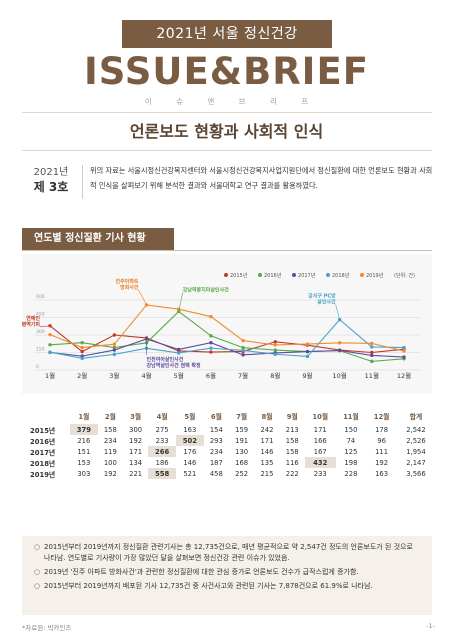 The width and height of the screenshot is (453, 640). Describe the element at coordinates (43, 463) in the screenshot. I see `table-year-cell: 2018년` at that location.